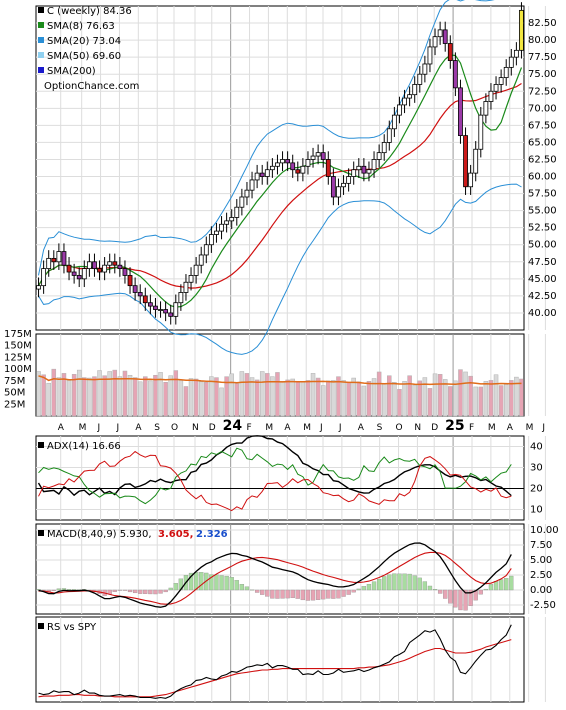 This screenshot has width=566, height=710. What do you see at coordinates (536, 510) in the screenshot?
I see `adx-y-tick: 10` at bounding box center [536, 510].